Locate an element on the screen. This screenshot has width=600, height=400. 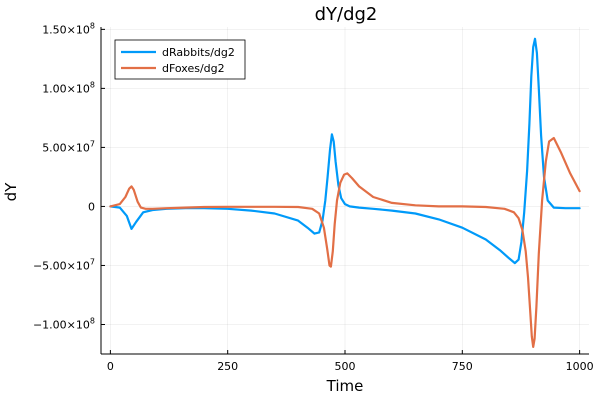
y-tick-mantissa: −5.00×10 is located at coordinates (61, 265).